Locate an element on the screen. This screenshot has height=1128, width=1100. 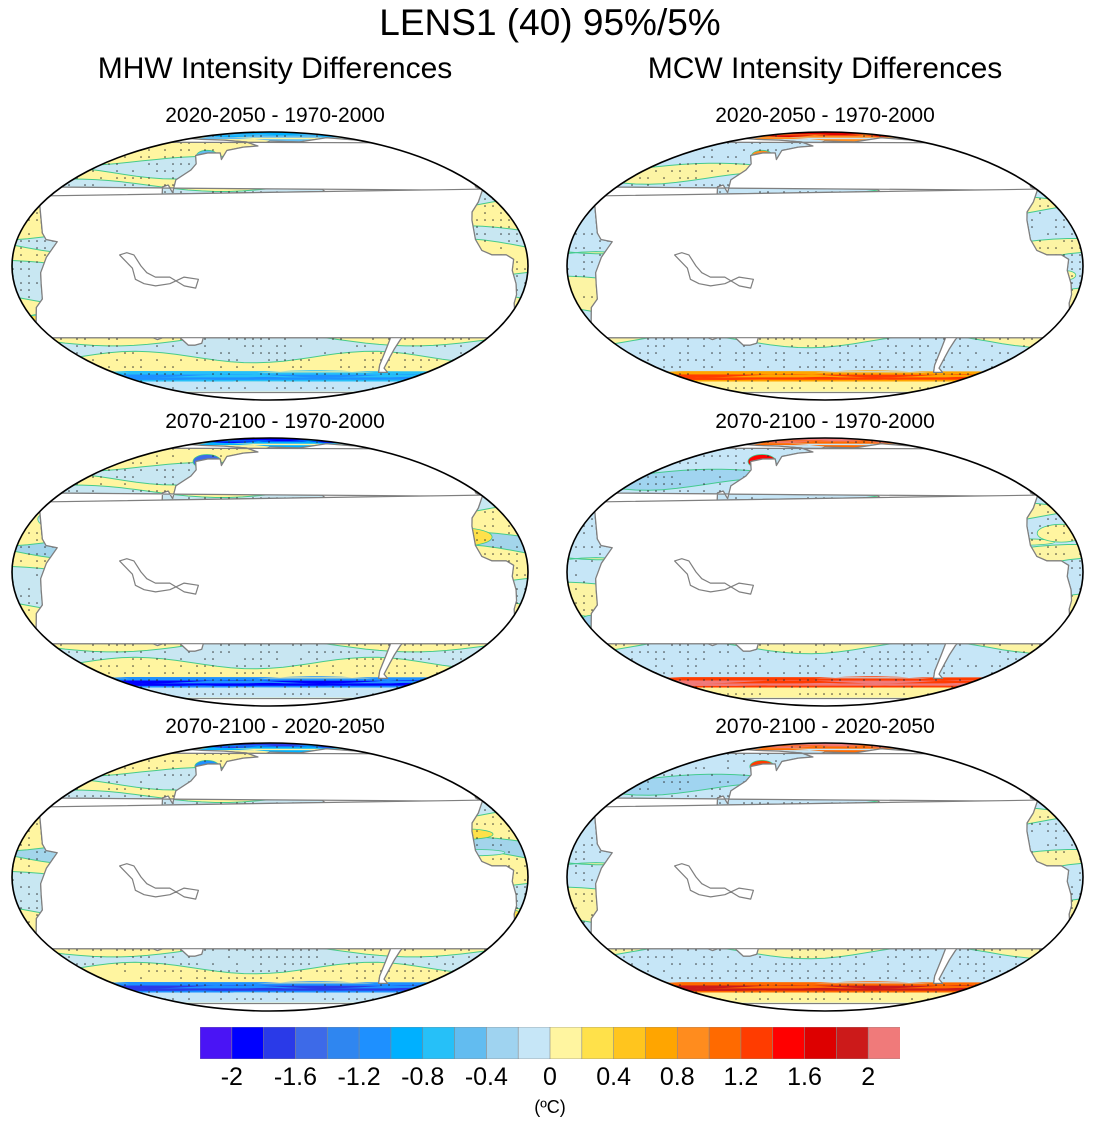
map-mcw-2020-1970 is located at coordinates (825, 266).